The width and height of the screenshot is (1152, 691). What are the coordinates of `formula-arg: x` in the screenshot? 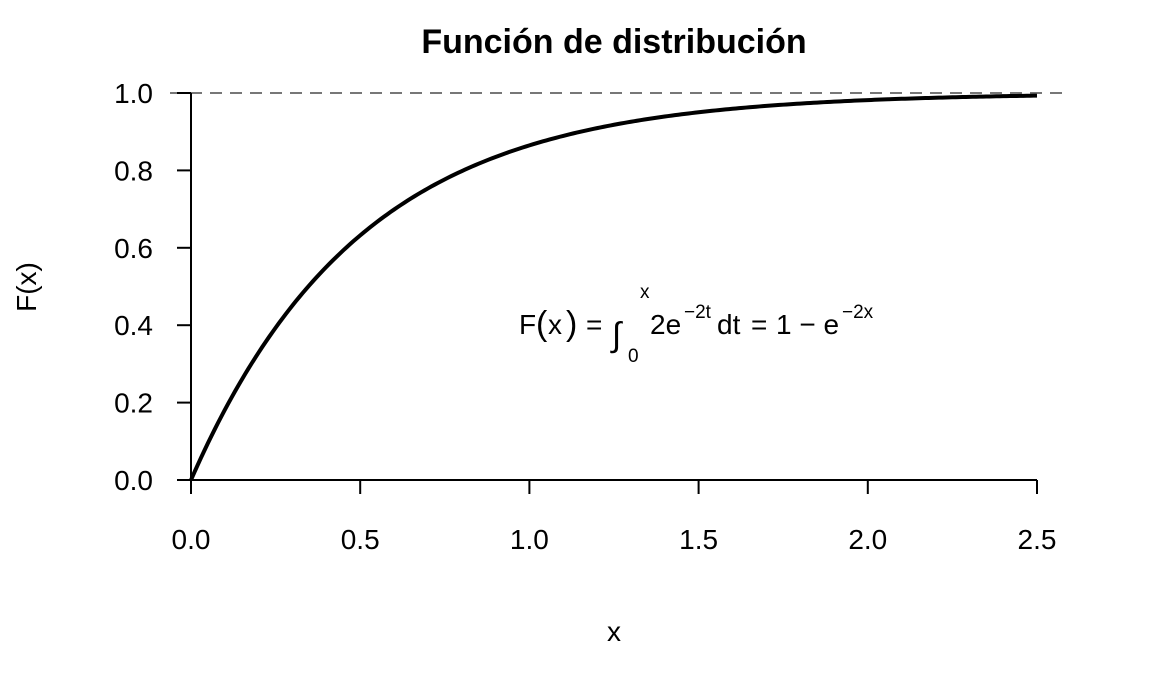 It's located at (555, 324).